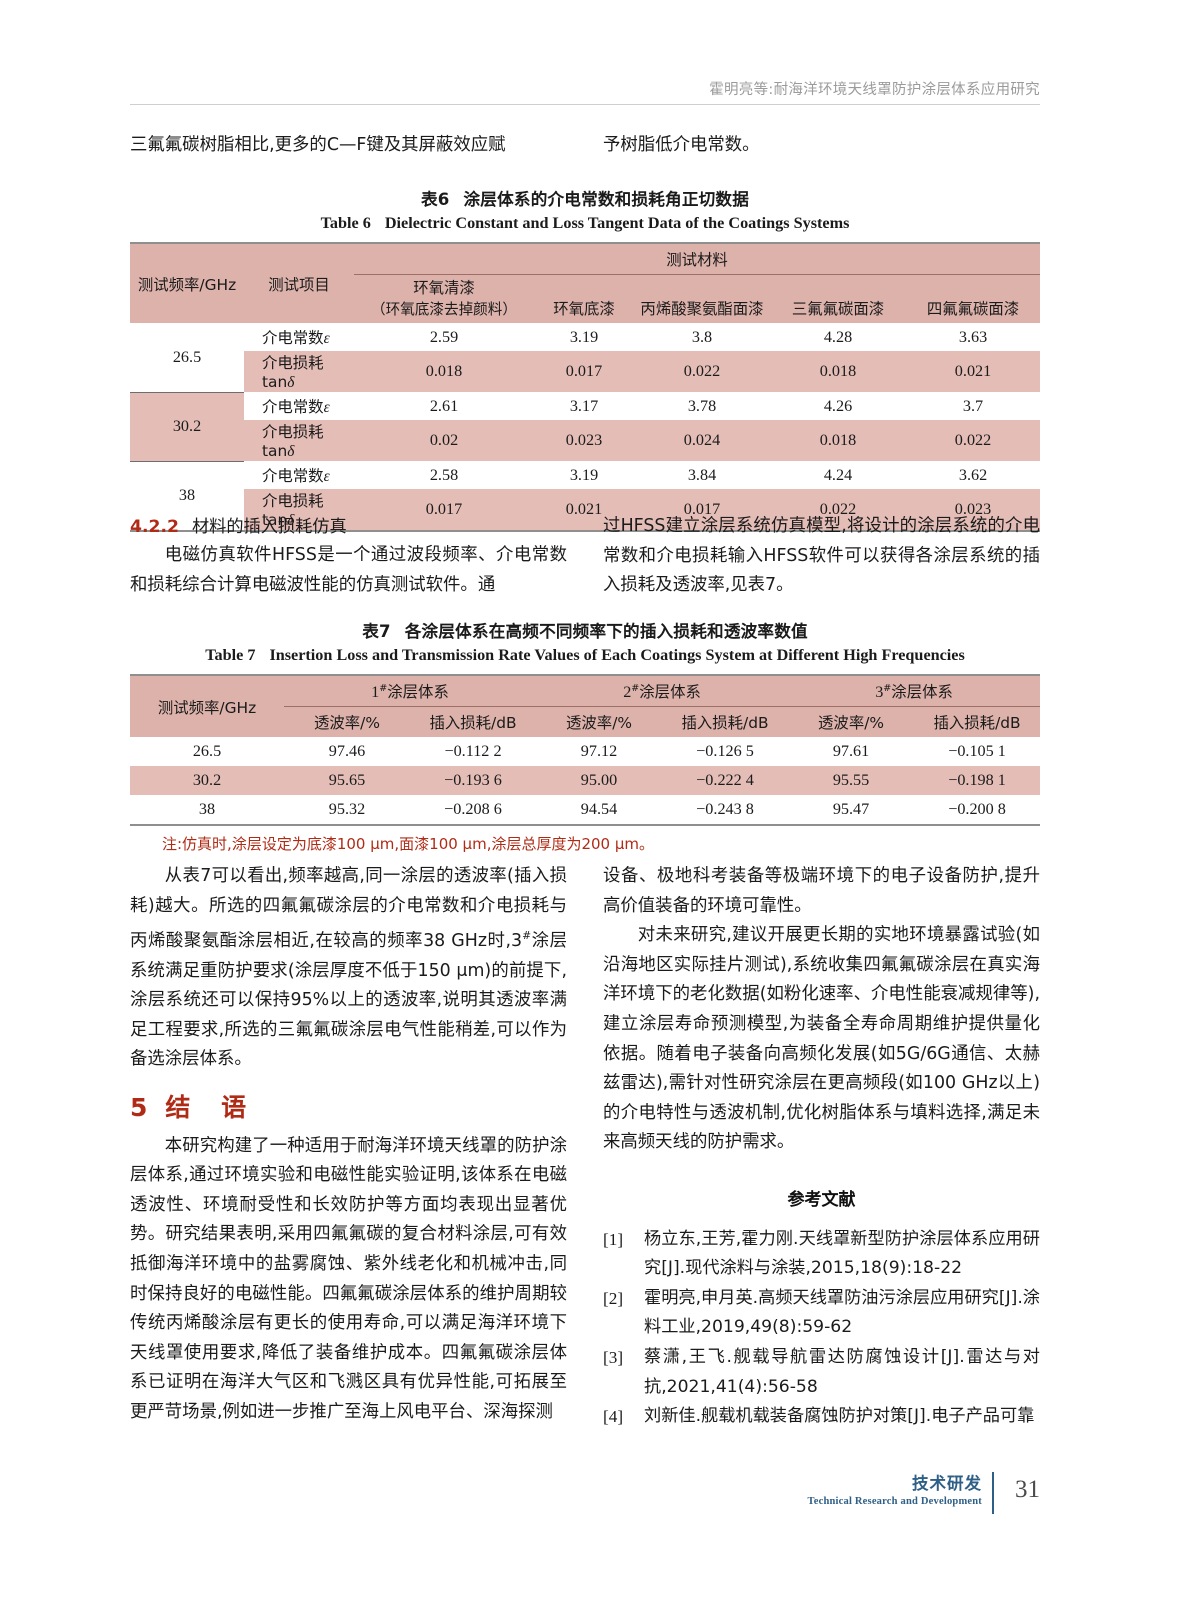 The image size is (1187, 1600). I want to click on table7-subcol-trans-3: 透波率/%, so click(851, 723).